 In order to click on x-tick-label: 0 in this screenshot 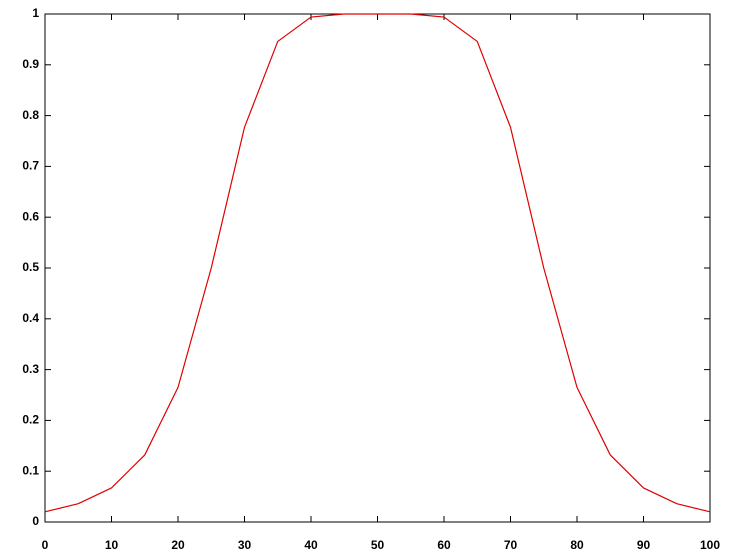, I will do `click(45, 545)`.